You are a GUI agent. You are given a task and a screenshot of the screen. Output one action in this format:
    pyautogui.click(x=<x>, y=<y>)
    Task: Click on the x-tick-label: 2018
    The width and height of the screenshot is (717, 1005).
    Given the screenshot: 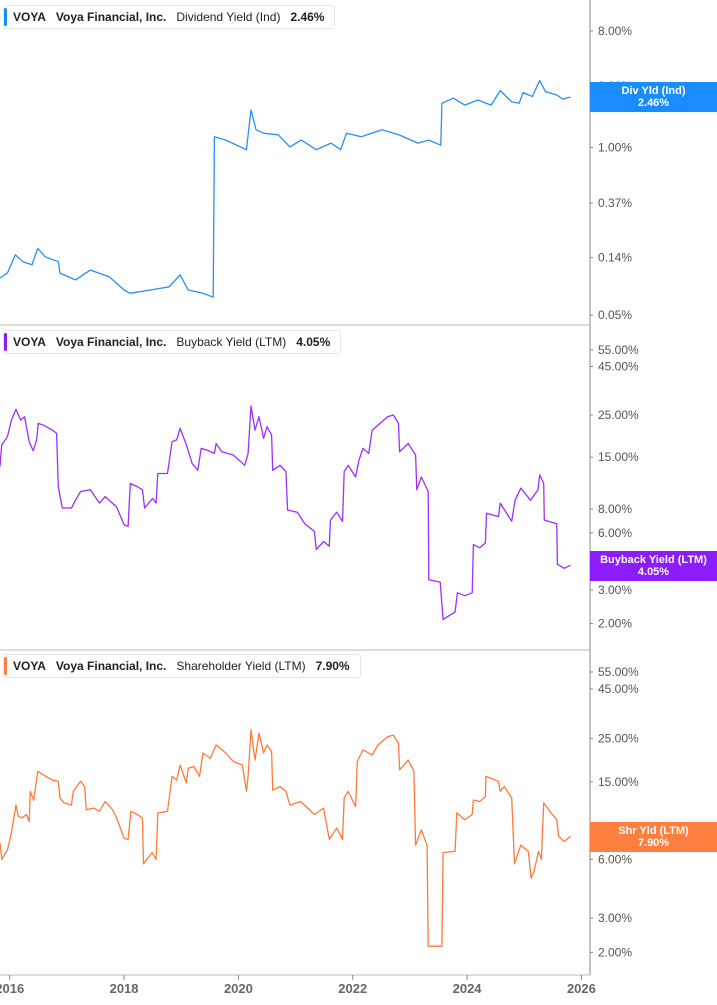 What is the action you would take?
    pyautogui.click(x=124, y=988)
    